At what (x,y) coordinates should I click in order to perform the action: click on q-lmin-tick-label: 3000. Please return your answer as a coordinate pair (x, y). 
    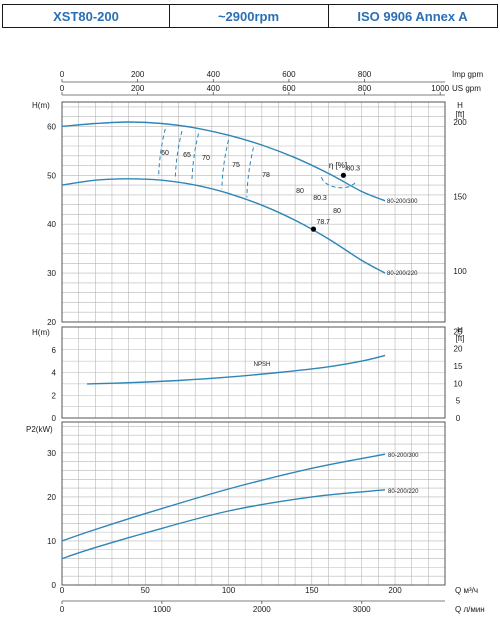
    Looking at the image, I should click on (362, 609).